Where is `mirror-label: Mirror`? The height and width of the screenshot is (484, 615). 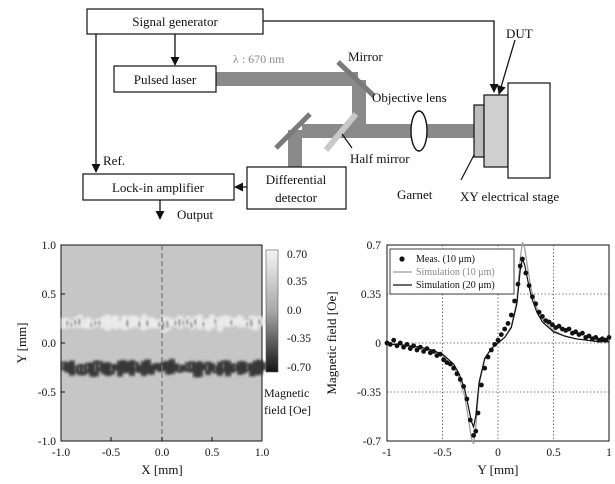
mirror-label: Mirror is located at coordinates (365, 56).